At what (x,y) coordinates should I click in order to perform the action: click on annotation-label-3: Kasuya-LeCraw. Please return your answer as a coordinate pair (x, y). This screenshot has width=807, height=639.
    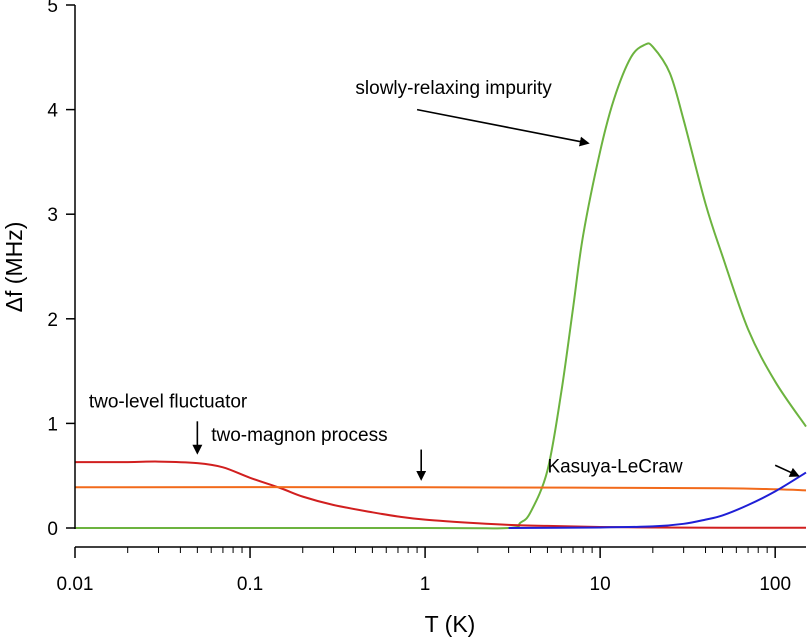
    Looking at the image, I should click on (614, 467).